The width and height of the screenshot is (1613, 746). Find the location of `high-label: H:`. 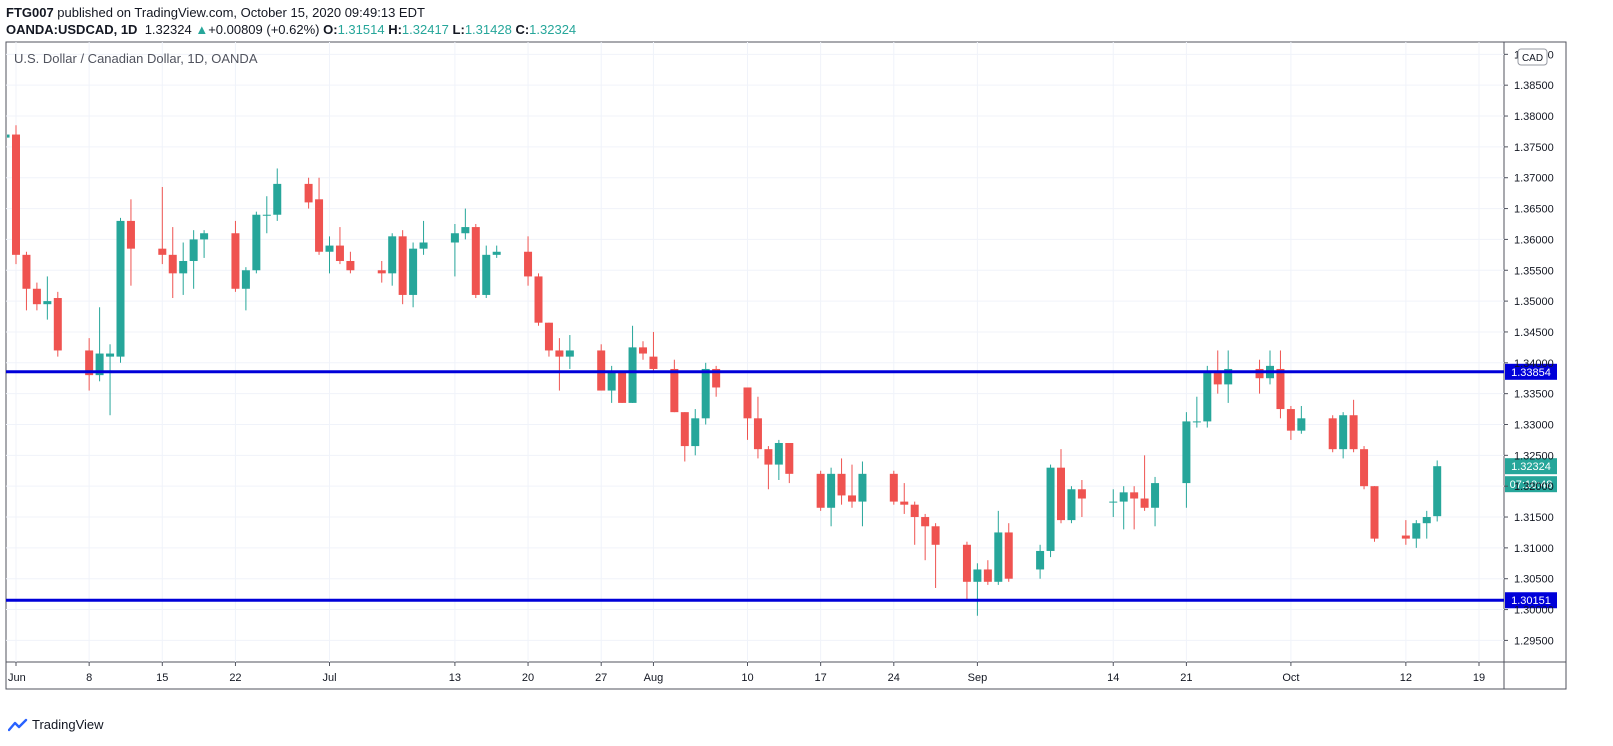

high-label: H: is located at coordinates (395, 29).